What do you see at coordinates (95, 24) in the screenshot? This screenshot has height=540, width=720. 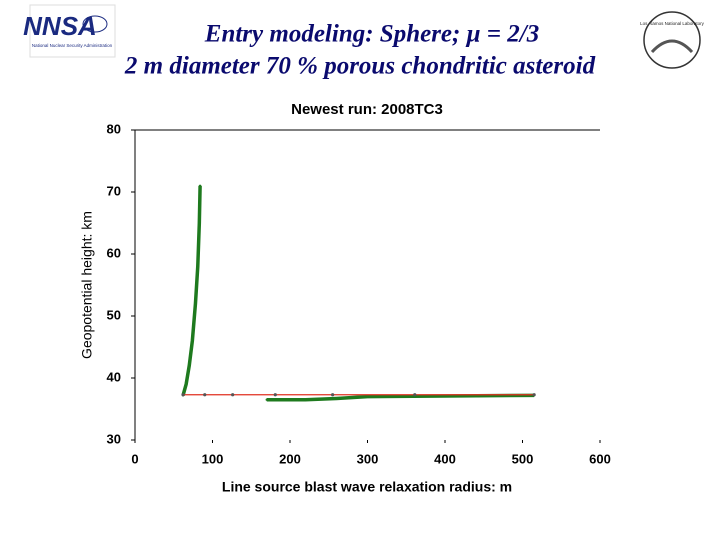 I see `atom-icon` at bounding box center [95, 24].